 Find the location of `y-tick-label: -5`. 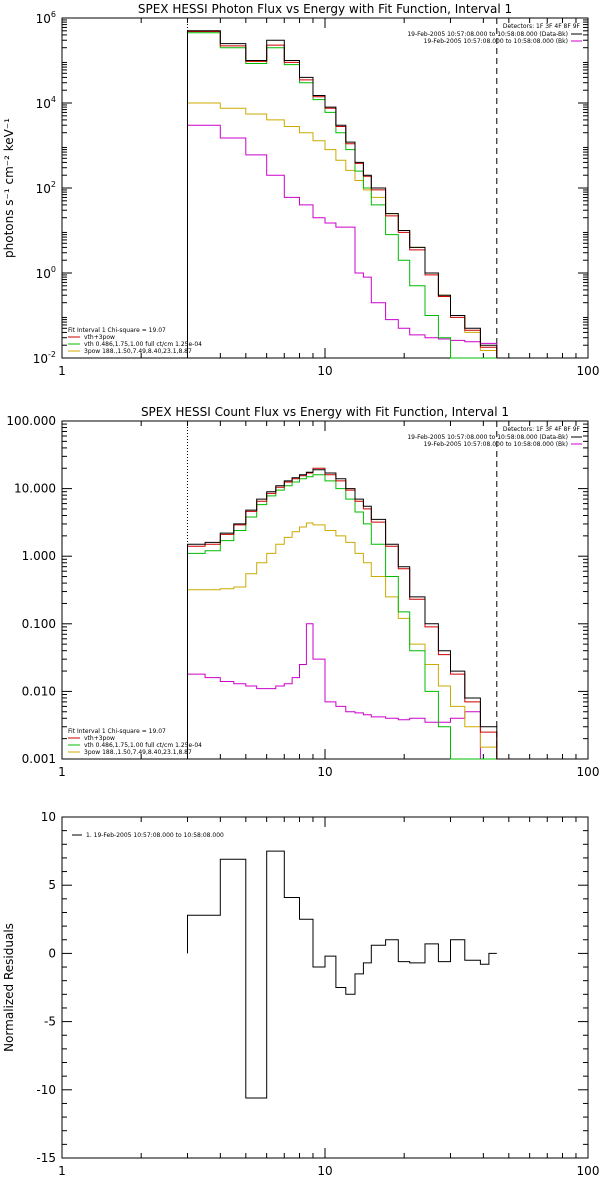

y-tick-label: -5 is located at coordinates (50, 1022).